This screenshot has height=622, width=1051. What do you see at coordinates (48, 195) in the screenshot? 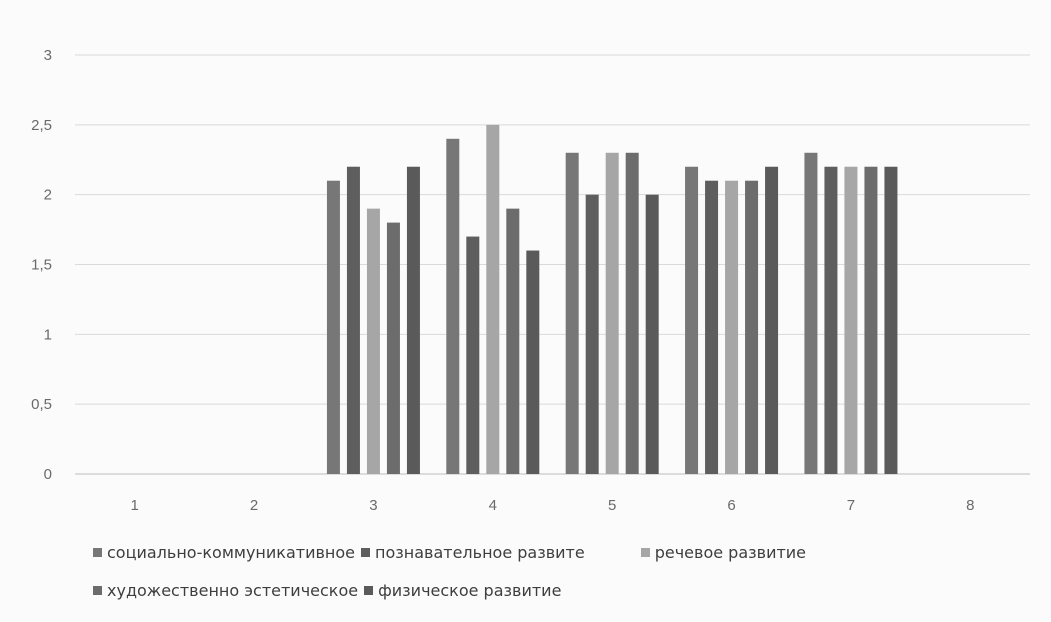
I see `y-tick-label: 2` at bounding box center [48, 195].